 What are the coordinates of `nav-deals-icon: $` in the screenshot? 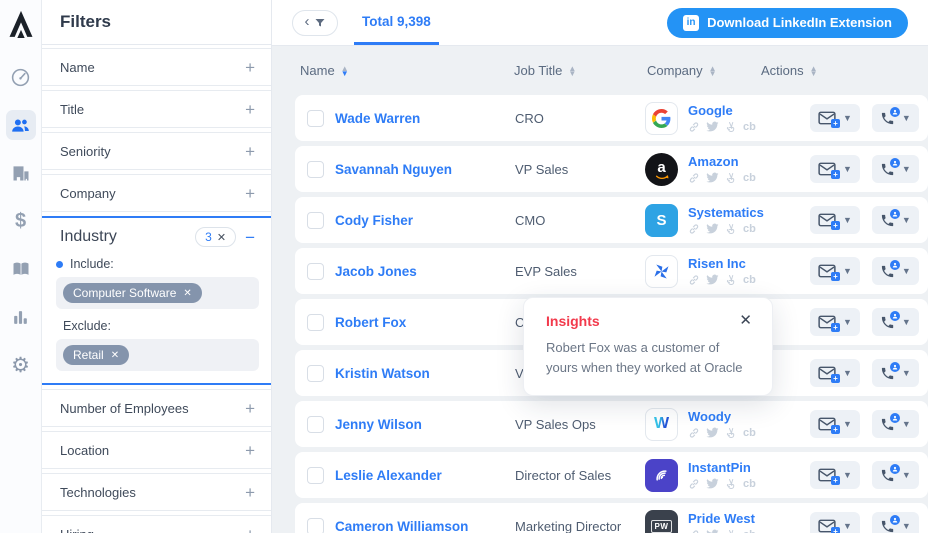 It's located at (20, 220).